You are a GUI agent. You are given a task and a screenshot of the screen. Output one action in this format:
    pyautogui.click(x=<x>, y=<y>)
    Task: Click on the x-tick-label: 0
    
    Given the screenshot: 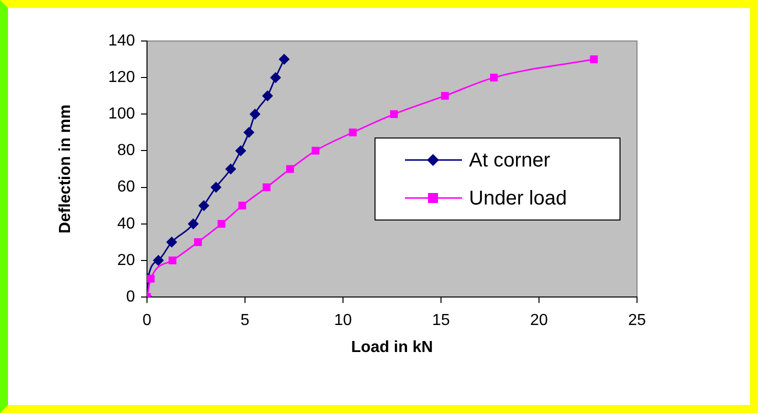 What is the action you would take?
    pyautogui.click(x=147, y=321)
    